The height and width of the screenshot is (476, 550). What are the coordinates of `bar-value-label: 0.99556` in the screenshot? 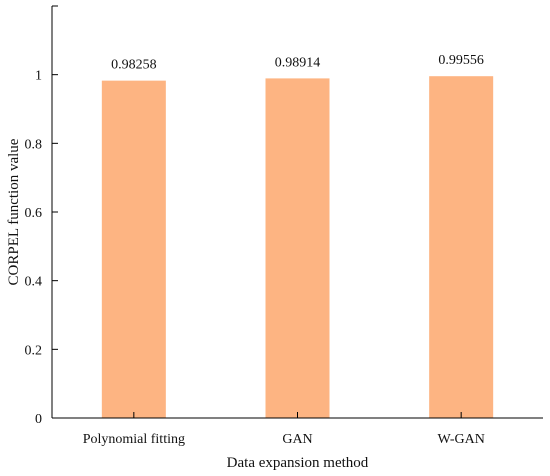 It's located at (461, 60).